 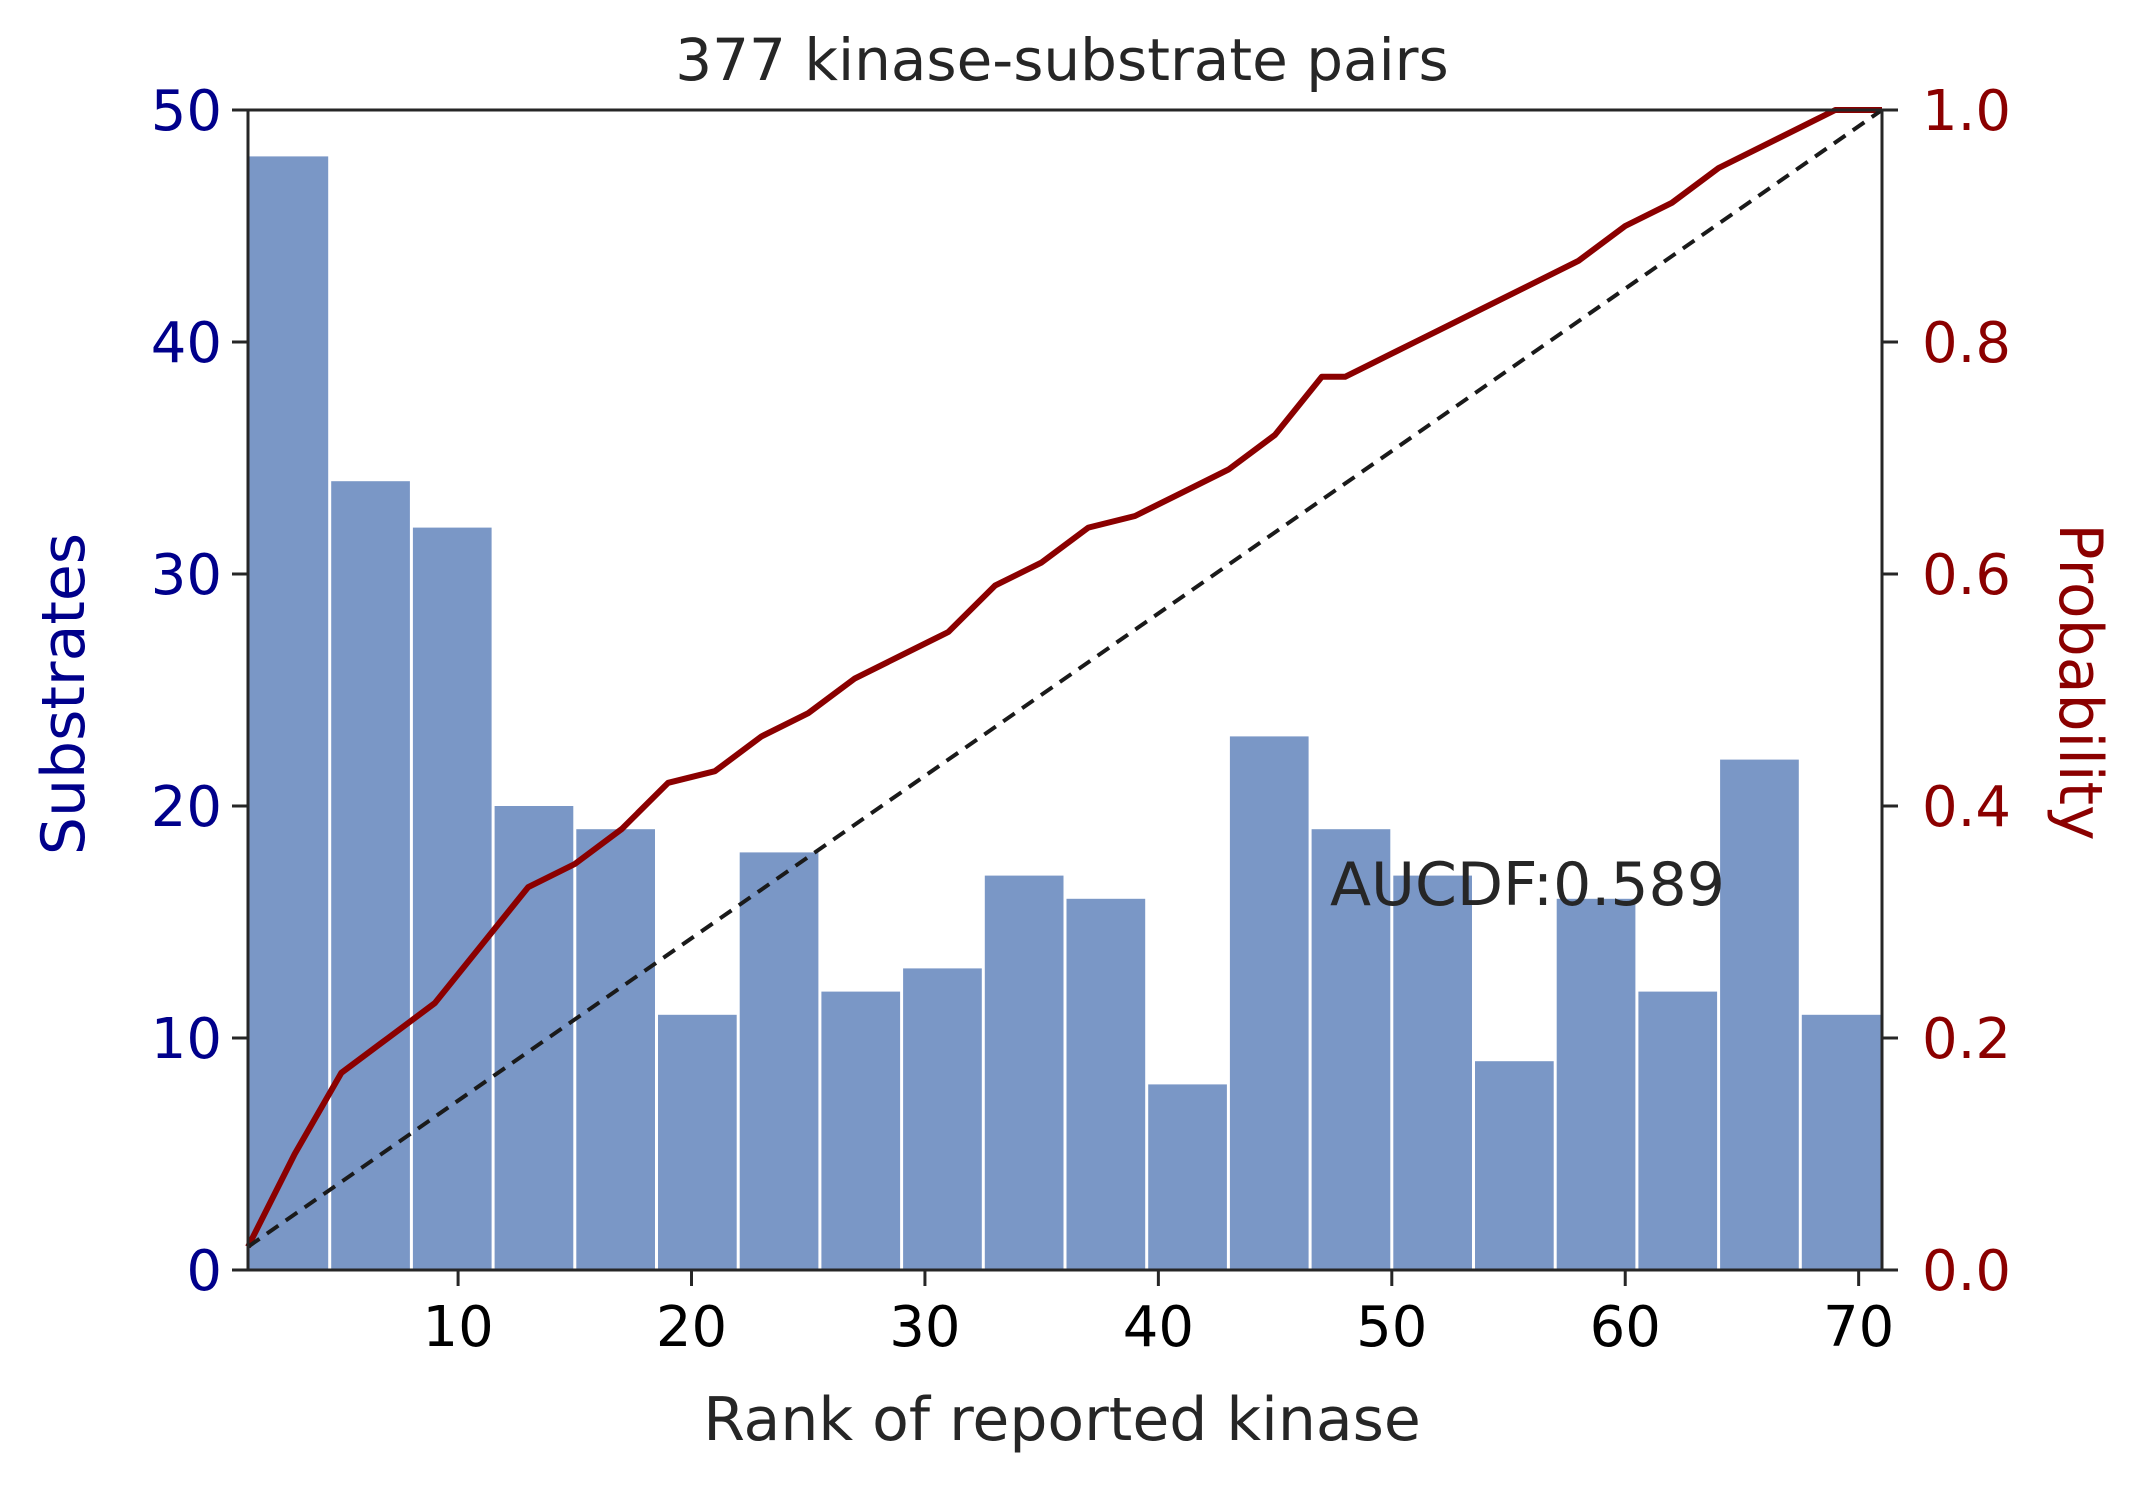 I want to click on y2-tick-label: 0.4, so click(x=1966, y=807).